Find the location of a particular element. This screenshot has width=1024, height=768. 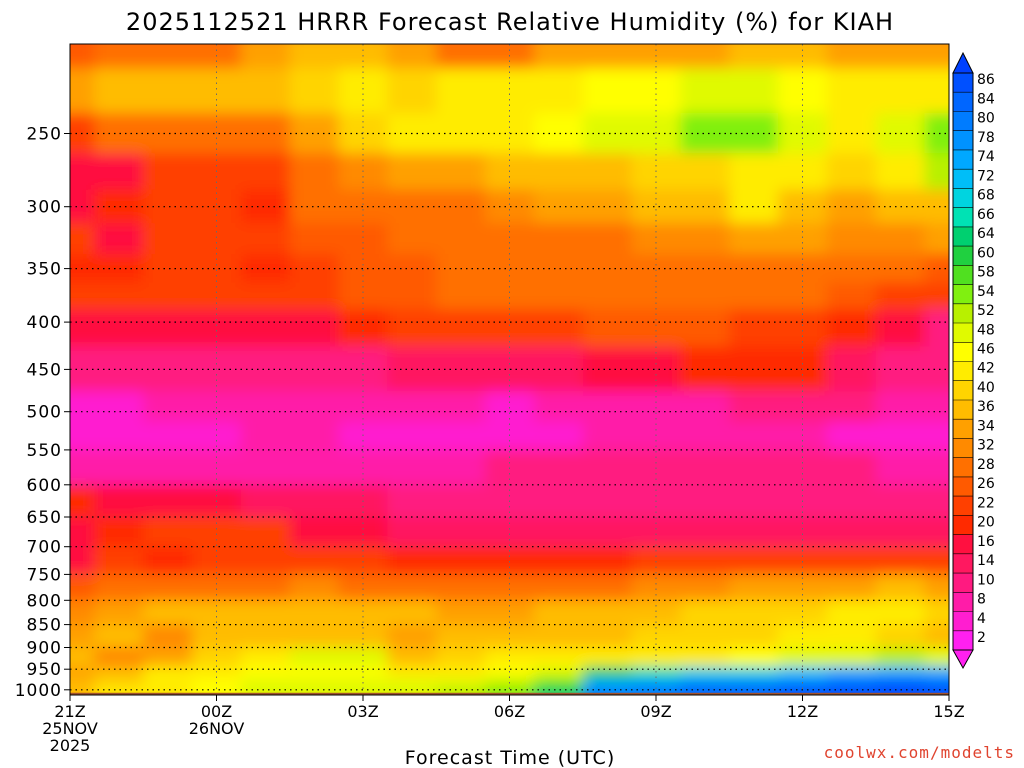

y-tick-label: 350 is located at coordinates (44, 270).